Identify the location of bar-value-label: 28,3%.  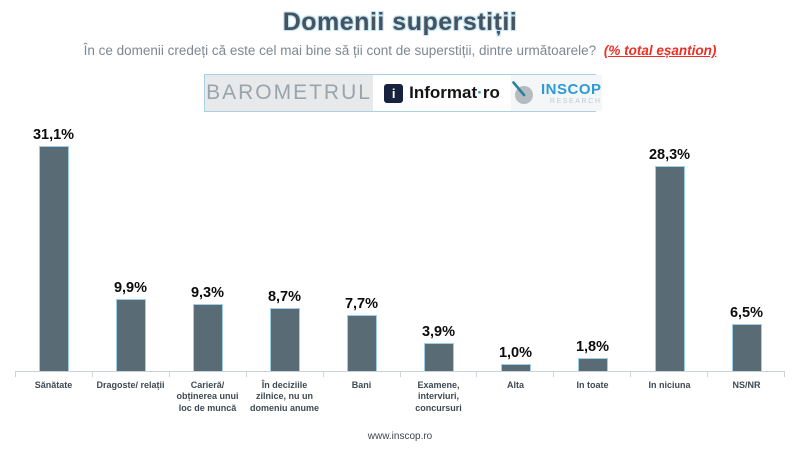
(669, 155).